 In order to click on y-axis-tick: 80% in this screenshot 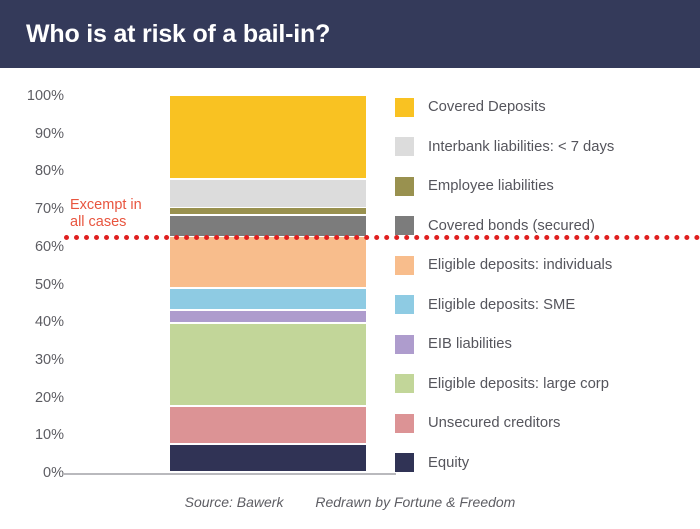, I will do `click(49, 171)`.